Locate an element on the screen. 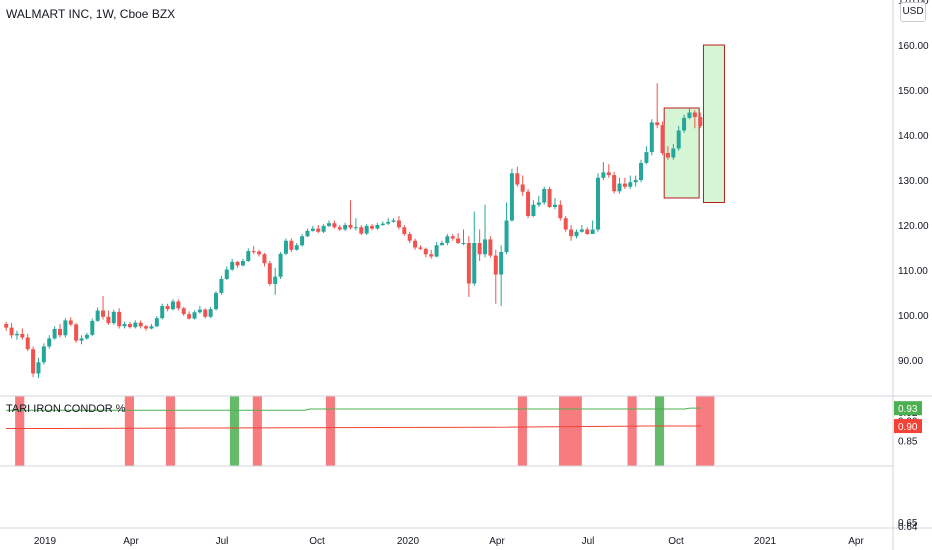 This screenshot has height=550, width=932. currency-badge: USD is located at coordinates (913, 12).